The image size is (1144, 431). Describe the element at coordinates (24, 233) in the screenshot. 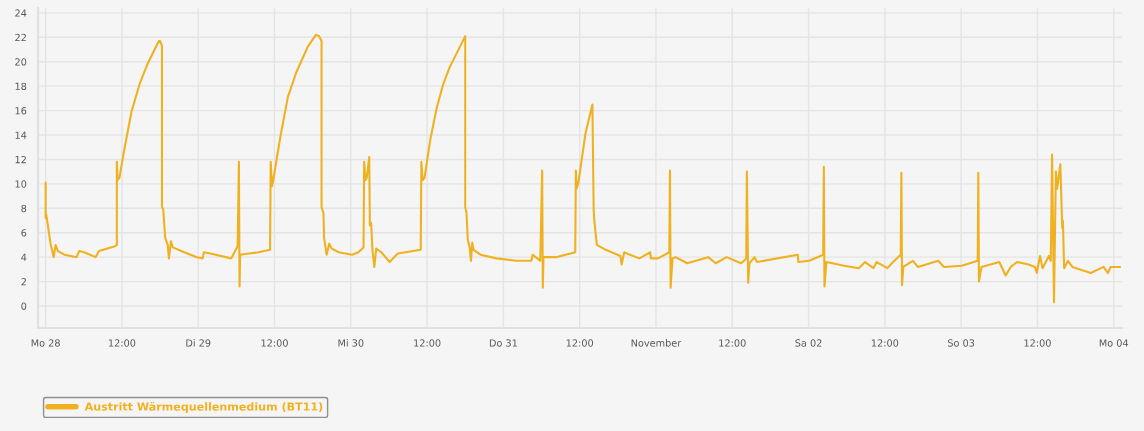

I see `y-tick-label: 6` at that location.